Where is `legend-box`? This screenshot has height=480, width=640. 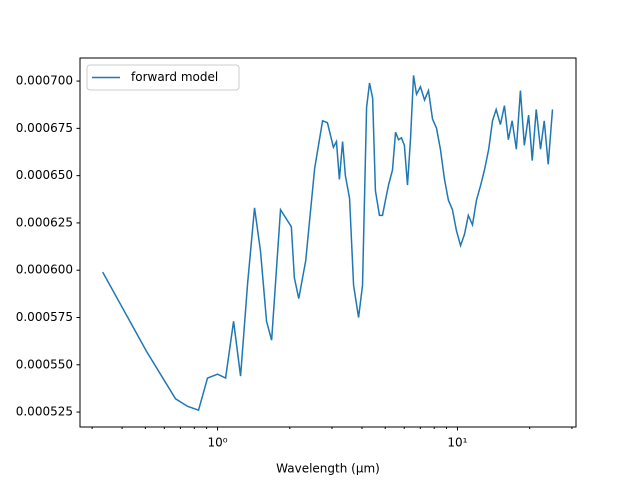
legend-box is located at coordinates (163, 77).